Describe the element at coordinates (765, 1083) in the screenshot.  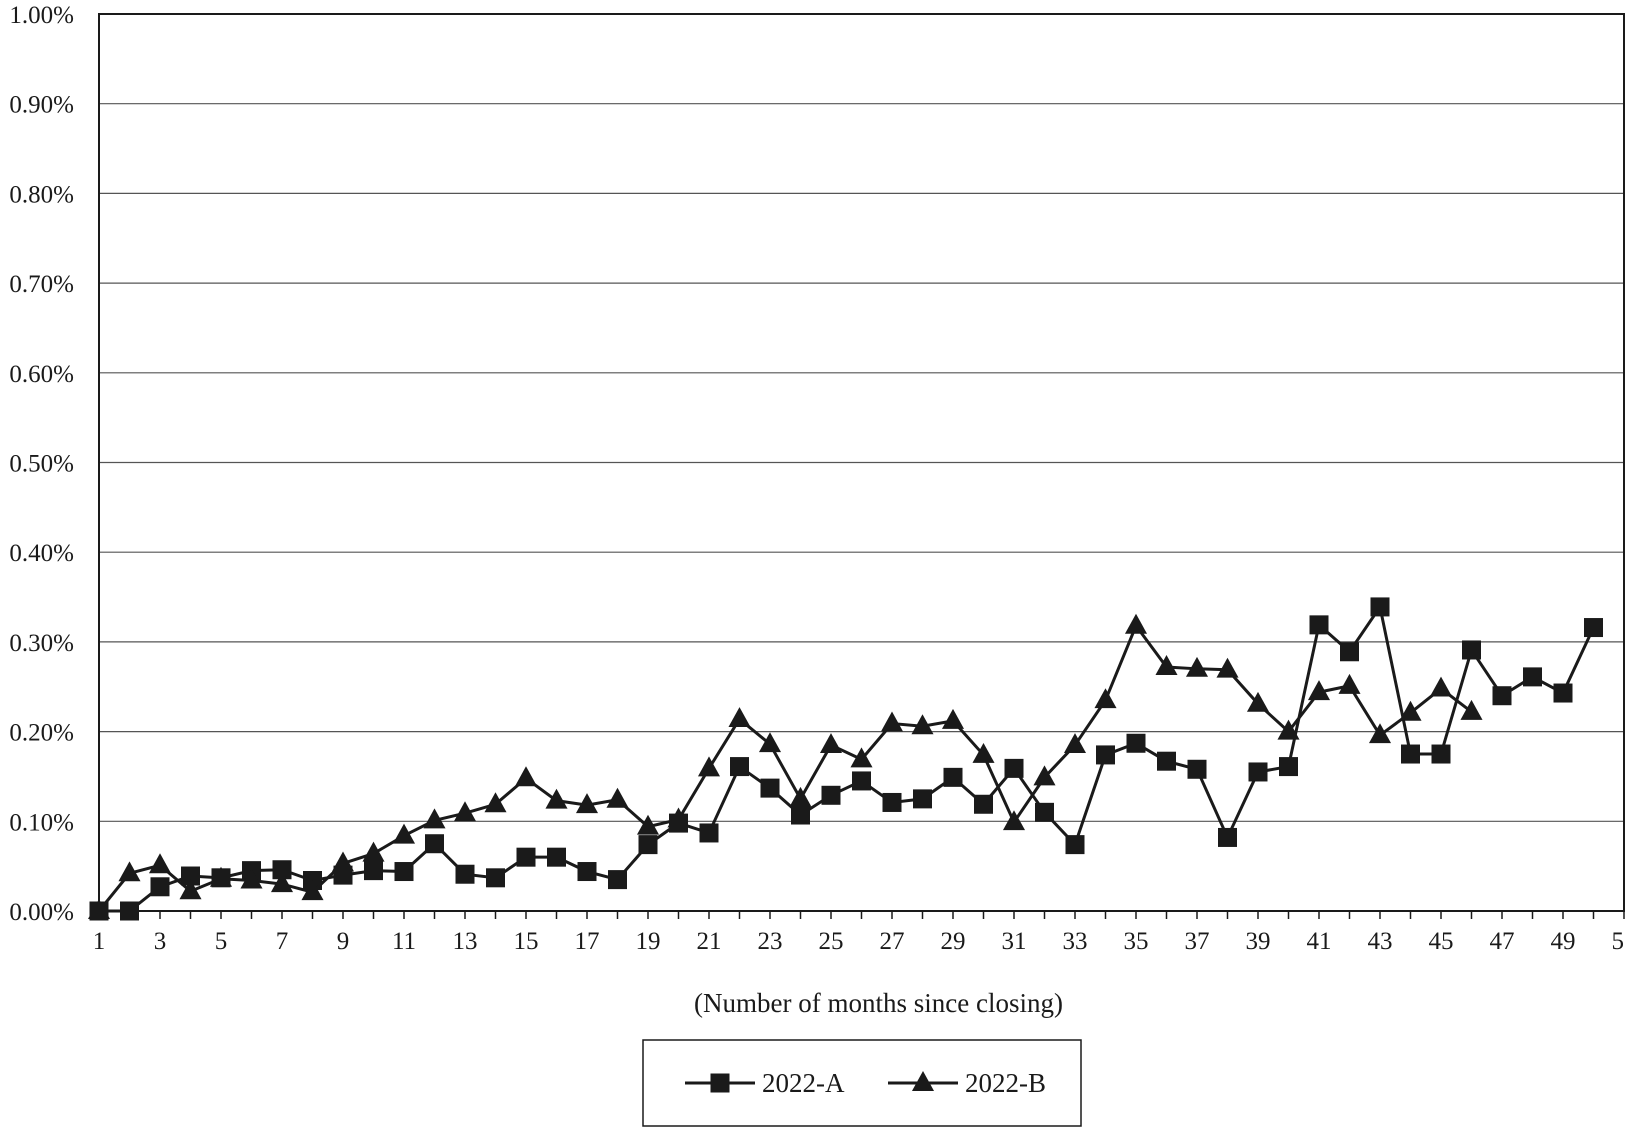
I see `legend-entry-2022-A: 2022-A` at that location.